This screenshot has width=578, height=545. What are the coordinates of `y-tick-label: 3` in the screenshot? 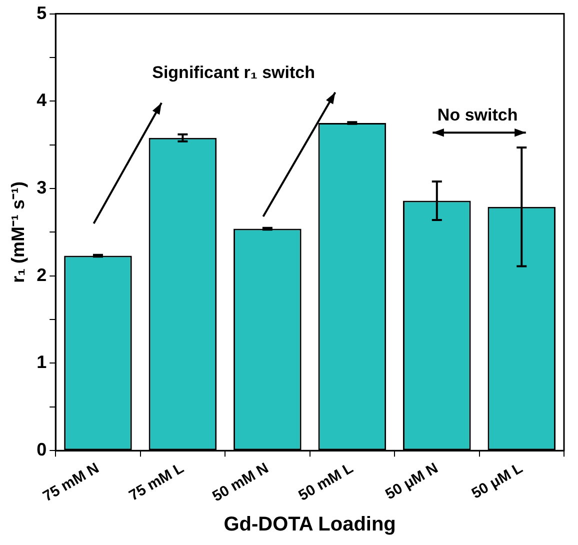 It's located at (41, 187).